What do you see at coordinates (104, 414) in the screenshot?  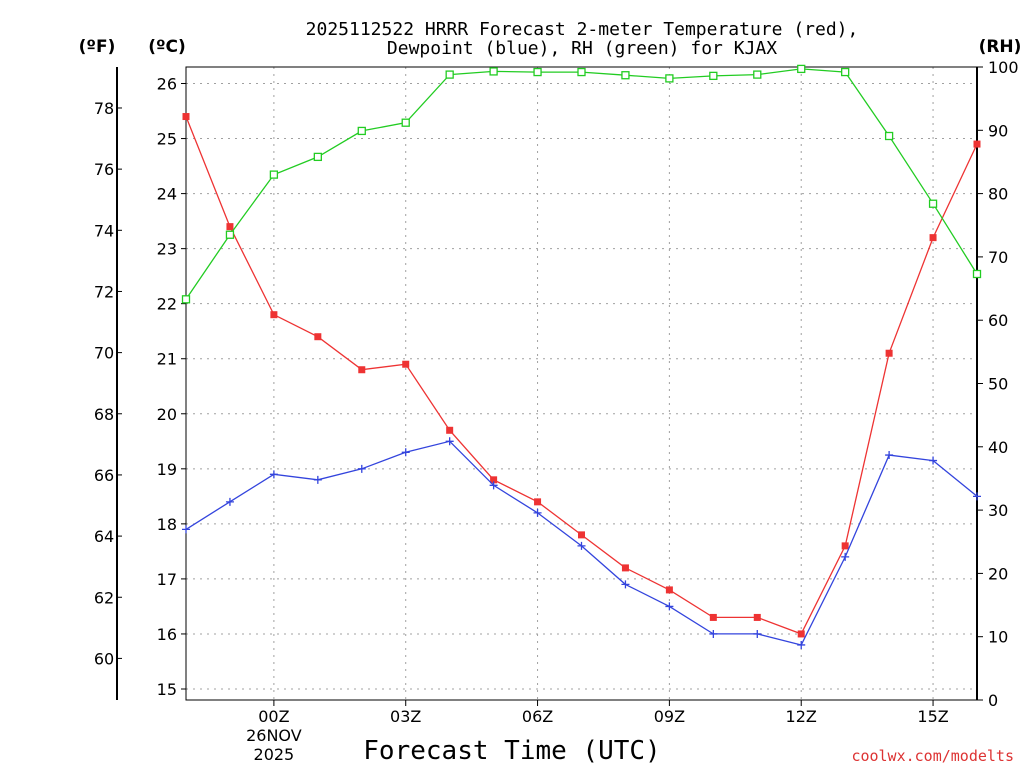 I see `fahrenheit-tick-label: 68` at bounding box center [104, 414].